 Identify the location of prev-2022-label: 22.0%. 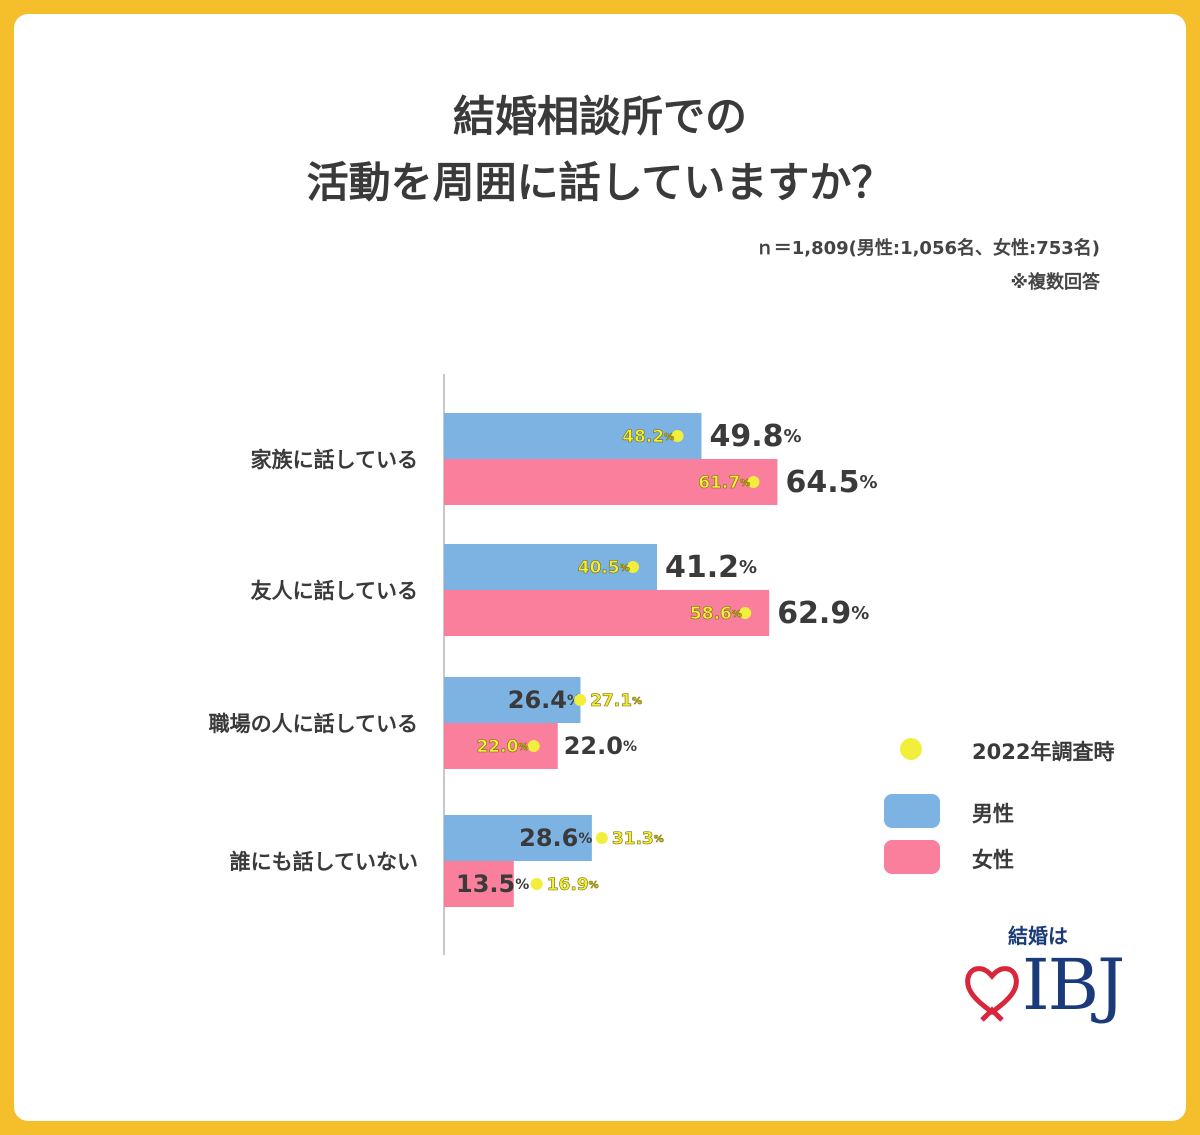
(502, 747).